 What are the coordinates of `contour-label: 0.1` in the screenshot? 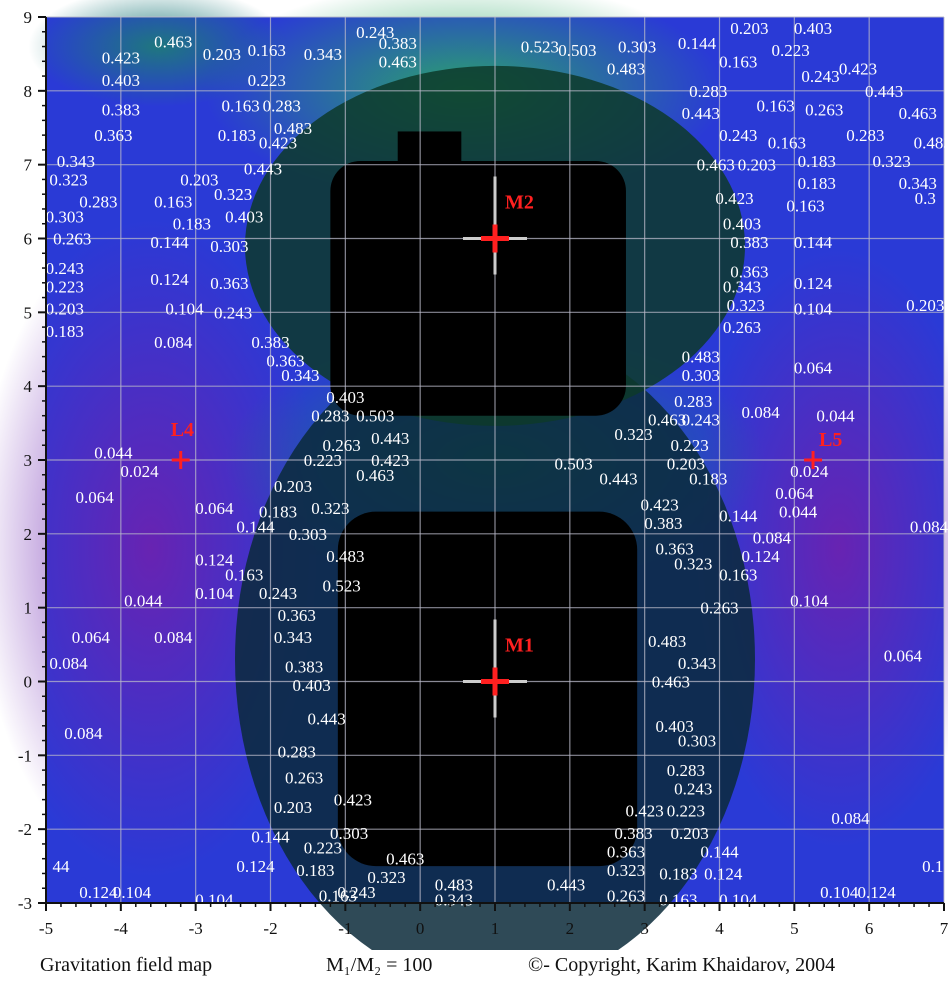 It's located at (932, 866).